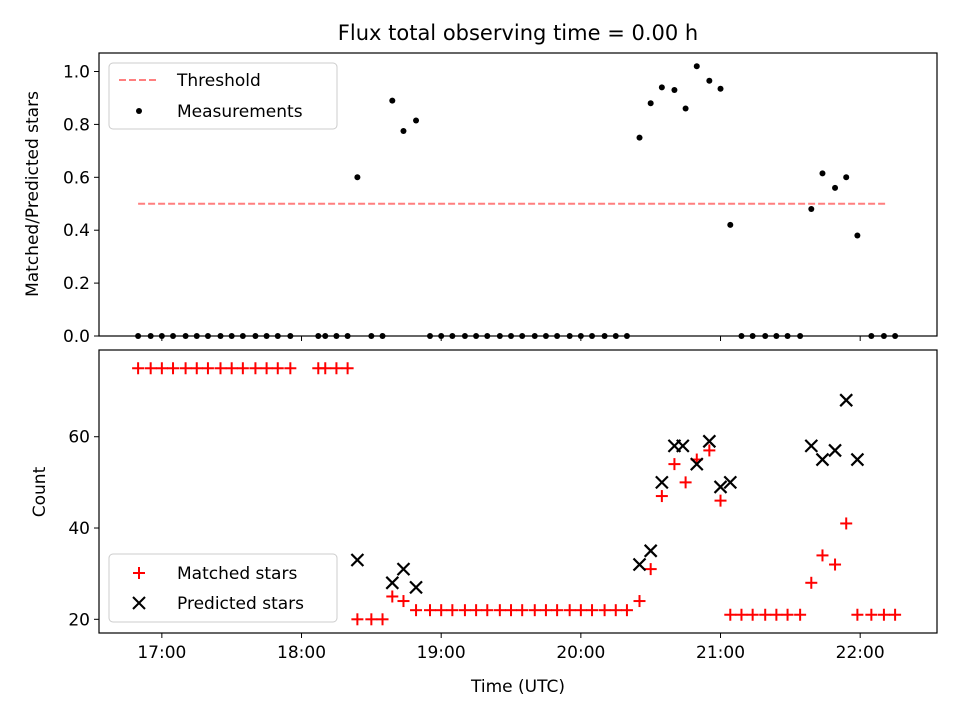 This screenshot has height=720, width=960. What do you see at coordinates (237, 574) in the screenshot?
I see `legend-matched-label: Matched stars` at bounding box center [237, 574].